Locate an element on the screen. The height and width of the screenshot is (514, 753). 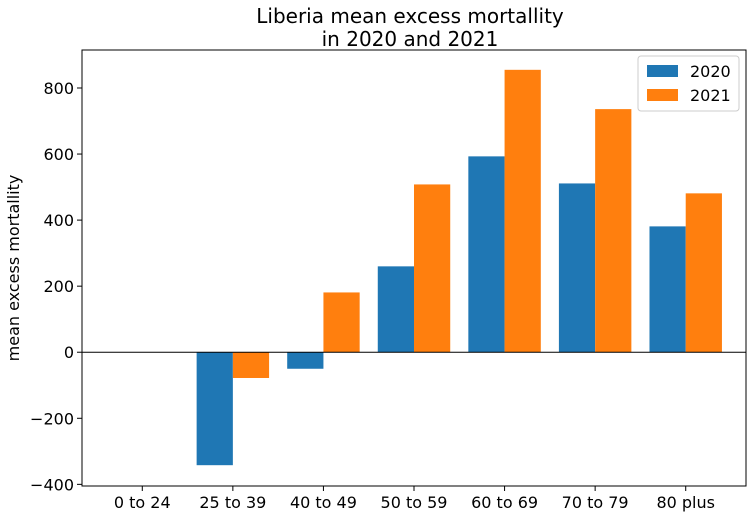
x-tick-label: 25 to 39 is located at coordinates (232, 502).